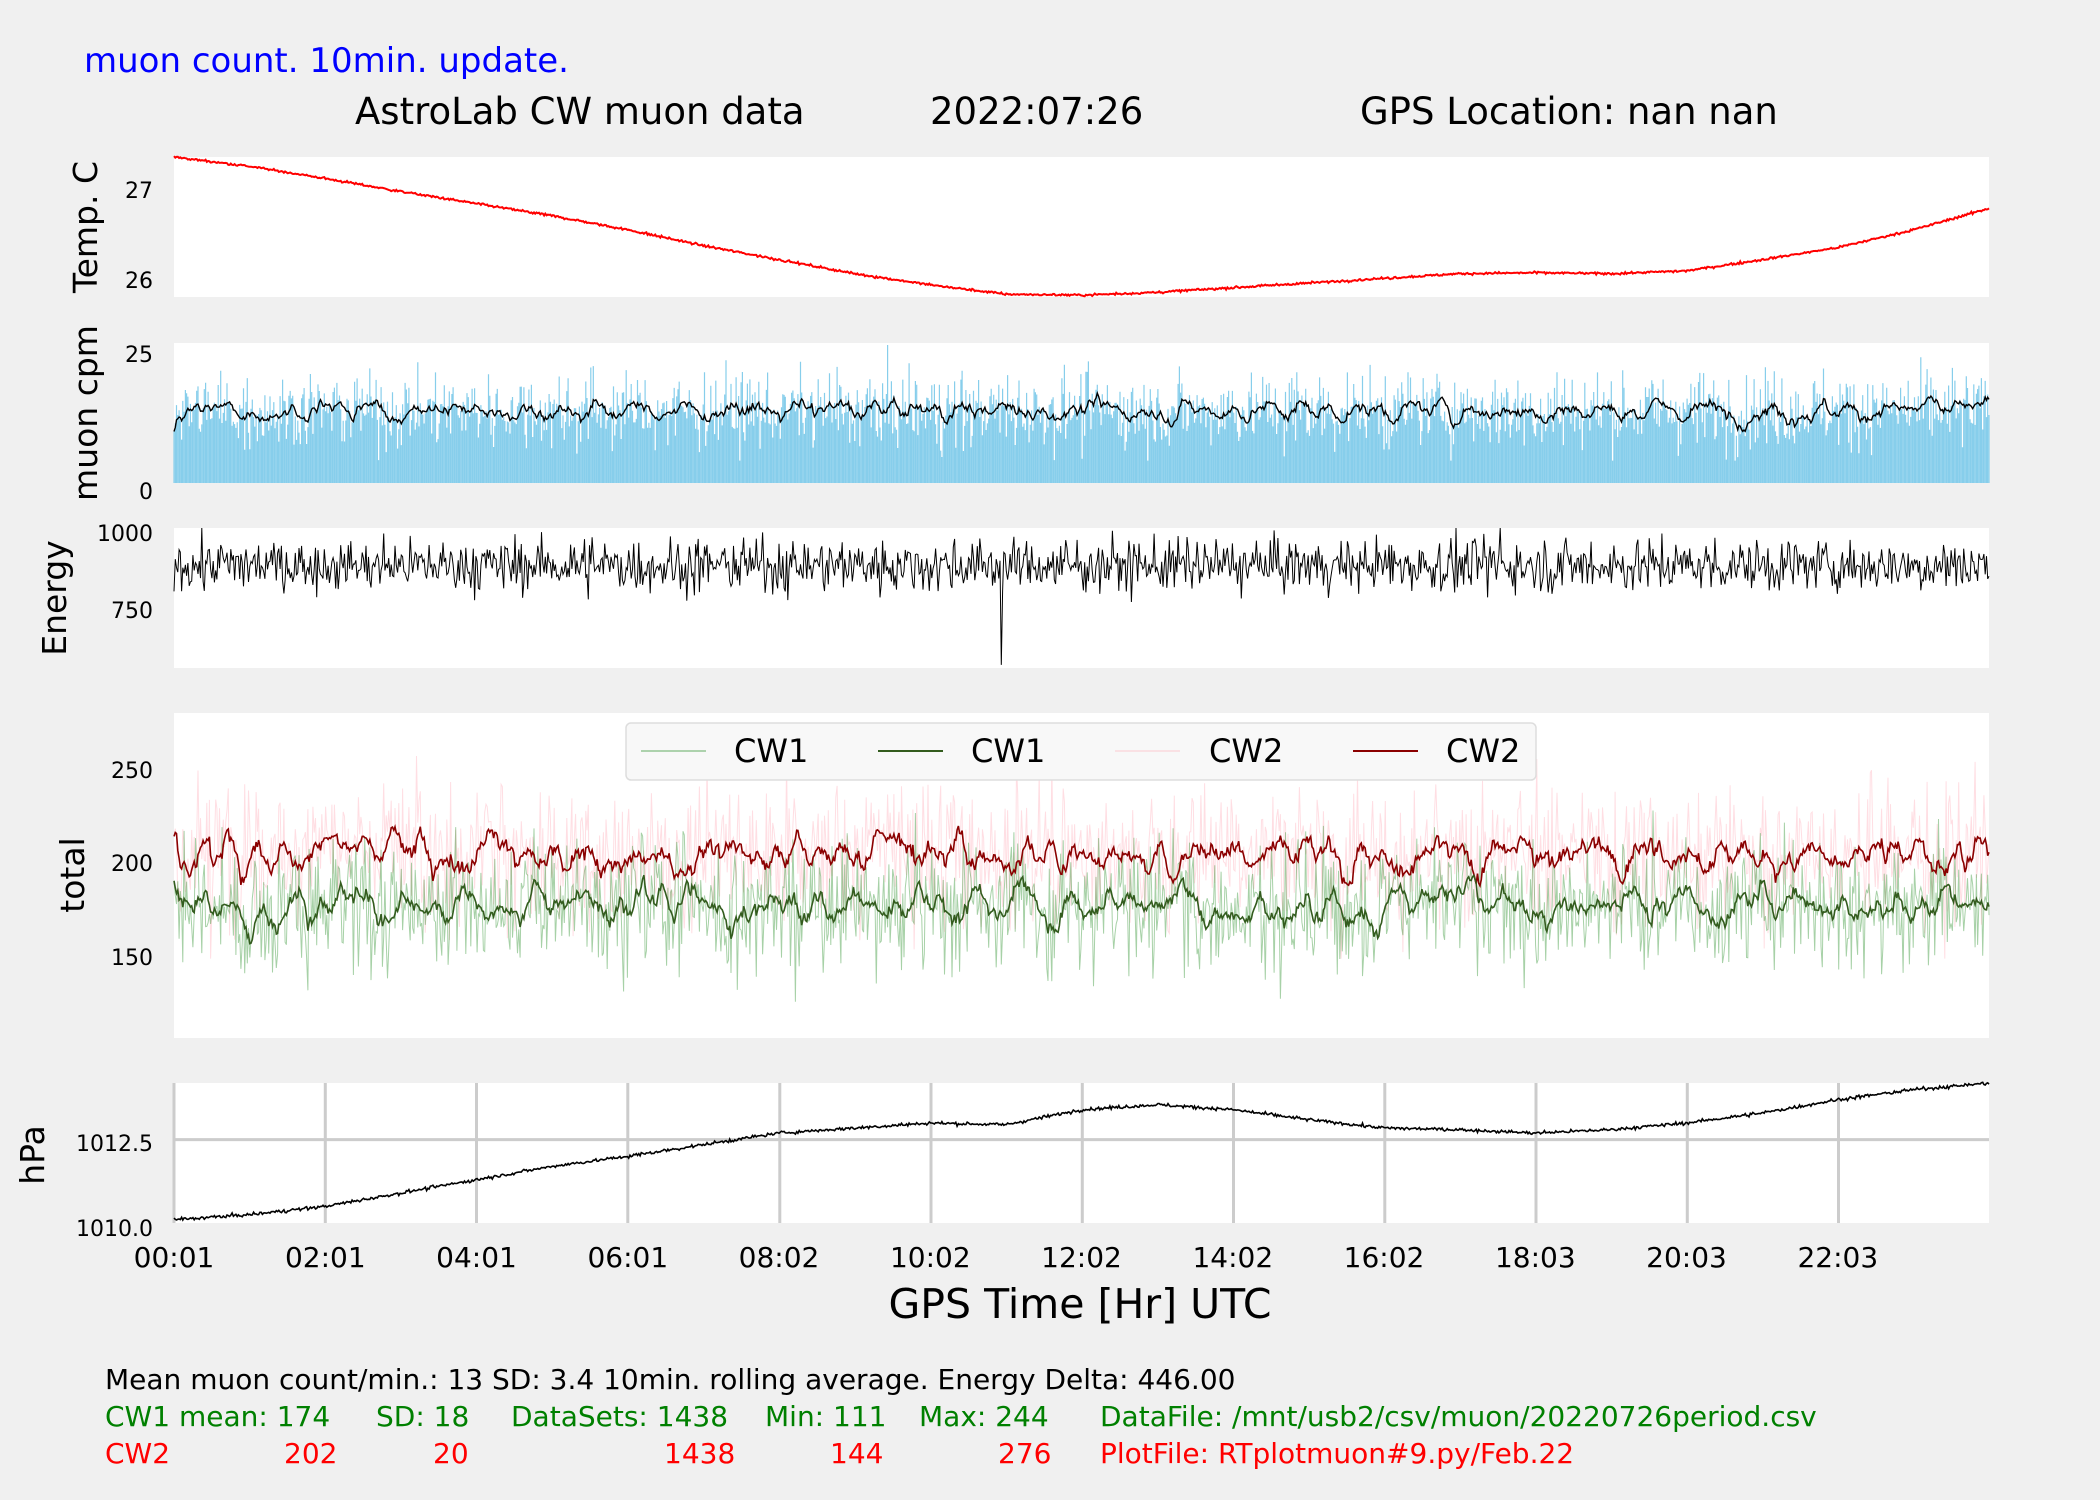  Describe the element at coordinates (580, 111) in the screenshot. I see `chart-title: AstroLab CW muon data` at that location.